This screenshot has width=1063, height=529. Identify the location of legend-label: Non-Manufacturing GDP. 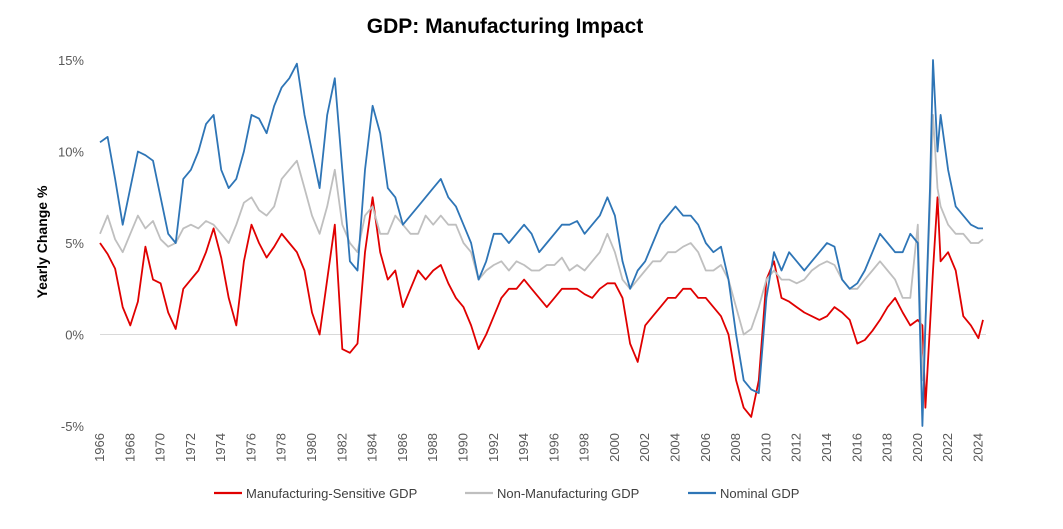
(568, 493).